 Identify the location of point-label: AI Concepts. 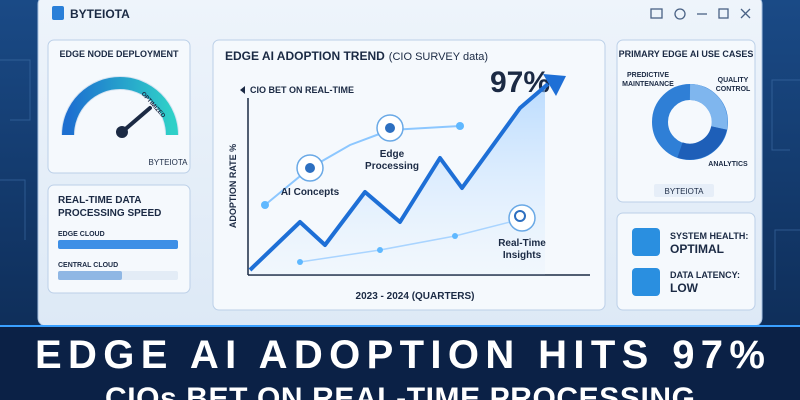
(310, 192).